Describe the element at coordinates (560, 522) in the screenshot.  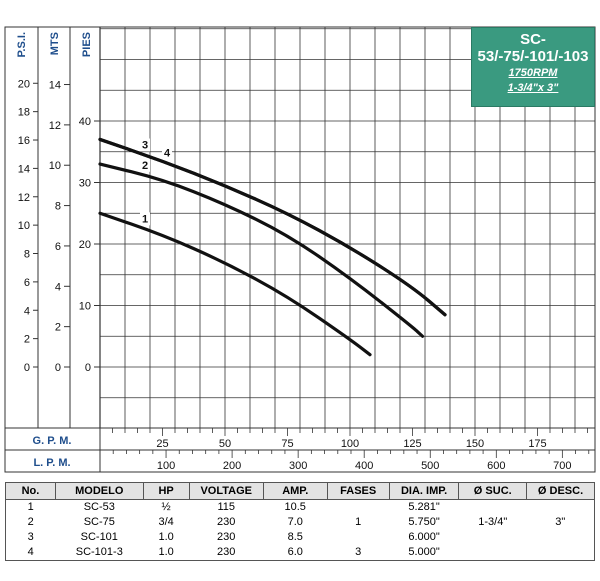
I see `cell-desc: 3"` at that location.